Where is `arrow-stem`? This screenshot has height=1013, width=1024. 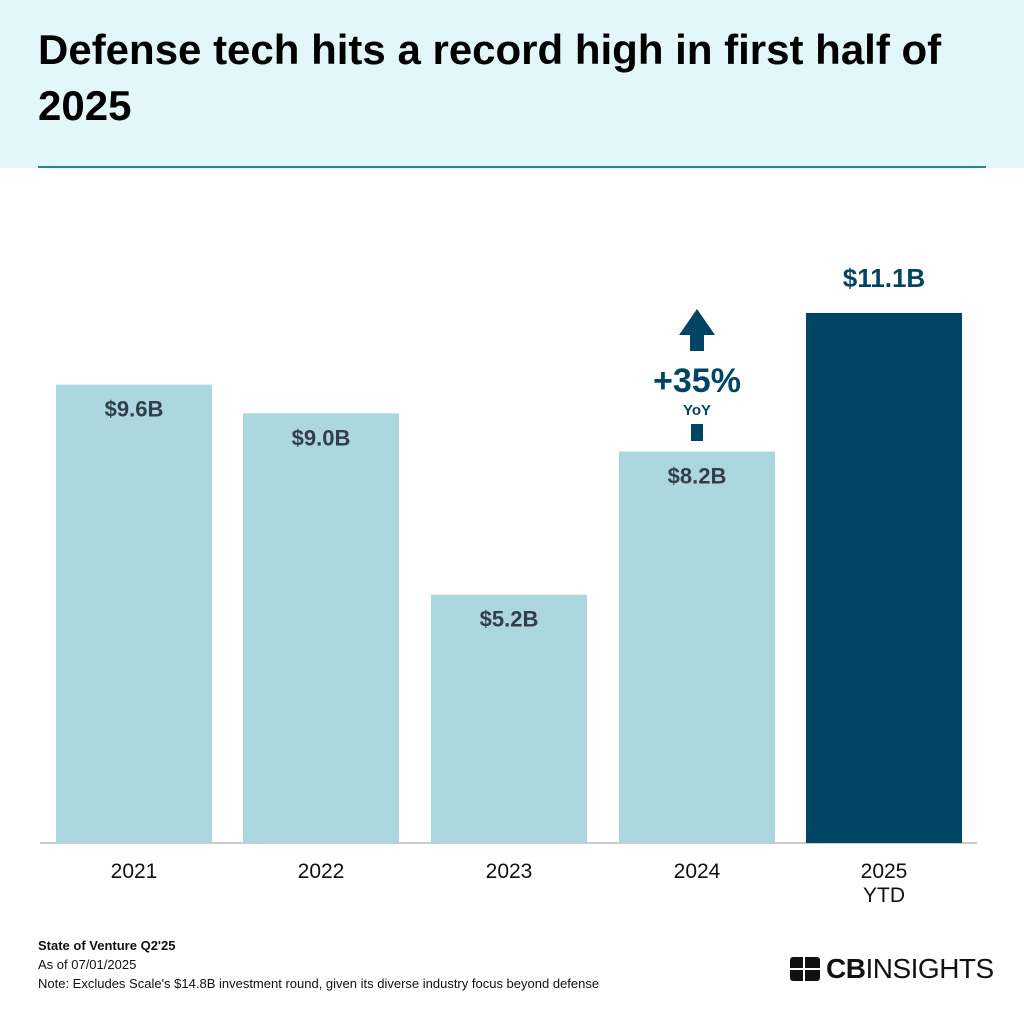 arrow-stem is located at coordinates (697, 432).